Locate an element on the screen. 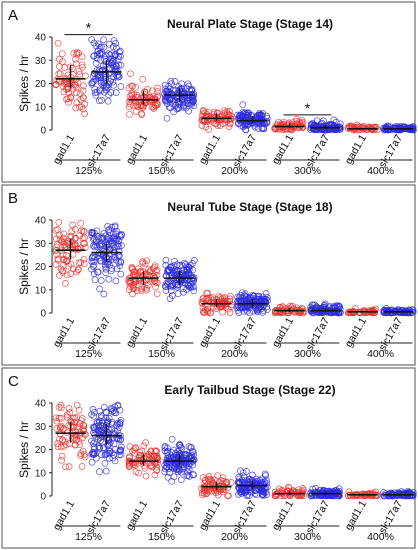 The height and width of the screenshot is (550, 418). panel-letter: A is located at coordinates (13, 15).